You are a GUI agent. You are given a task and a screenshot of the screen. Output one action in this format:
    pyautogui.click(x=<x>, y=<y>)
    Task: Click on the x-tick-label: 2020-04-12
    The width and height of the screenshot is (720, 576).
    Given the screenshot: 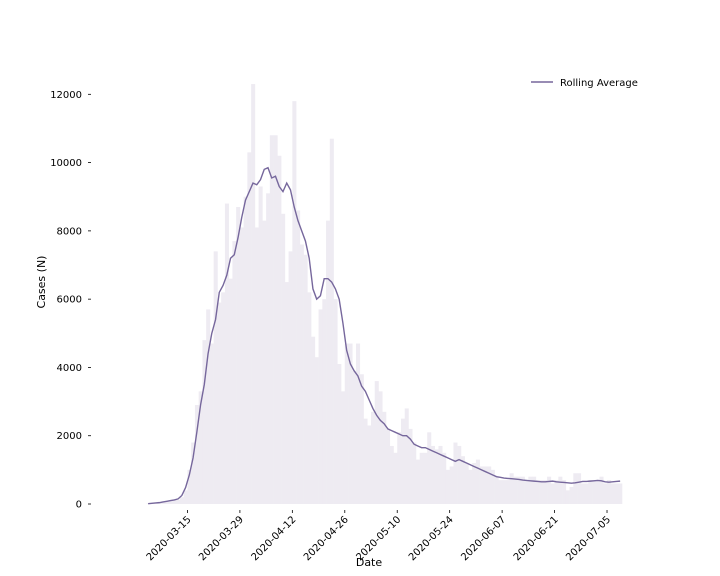 What is the action you would take?
    pyautogui.click(x=274, y=538)
    